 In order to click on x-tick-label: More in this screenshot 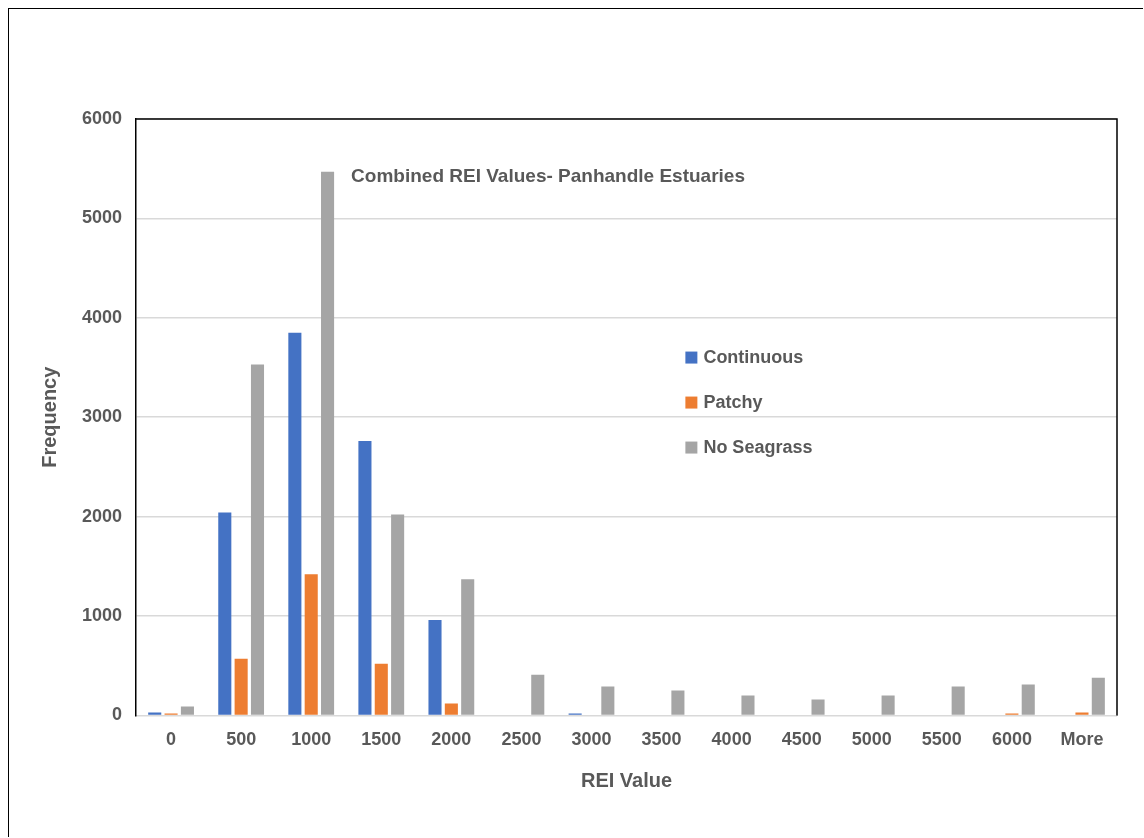, I will do `click(1082, 739)`.